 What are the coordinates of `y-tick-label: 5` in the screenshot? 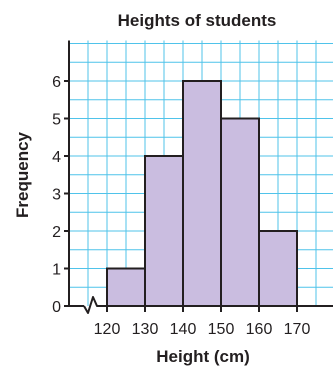 It's located at (56, 120).